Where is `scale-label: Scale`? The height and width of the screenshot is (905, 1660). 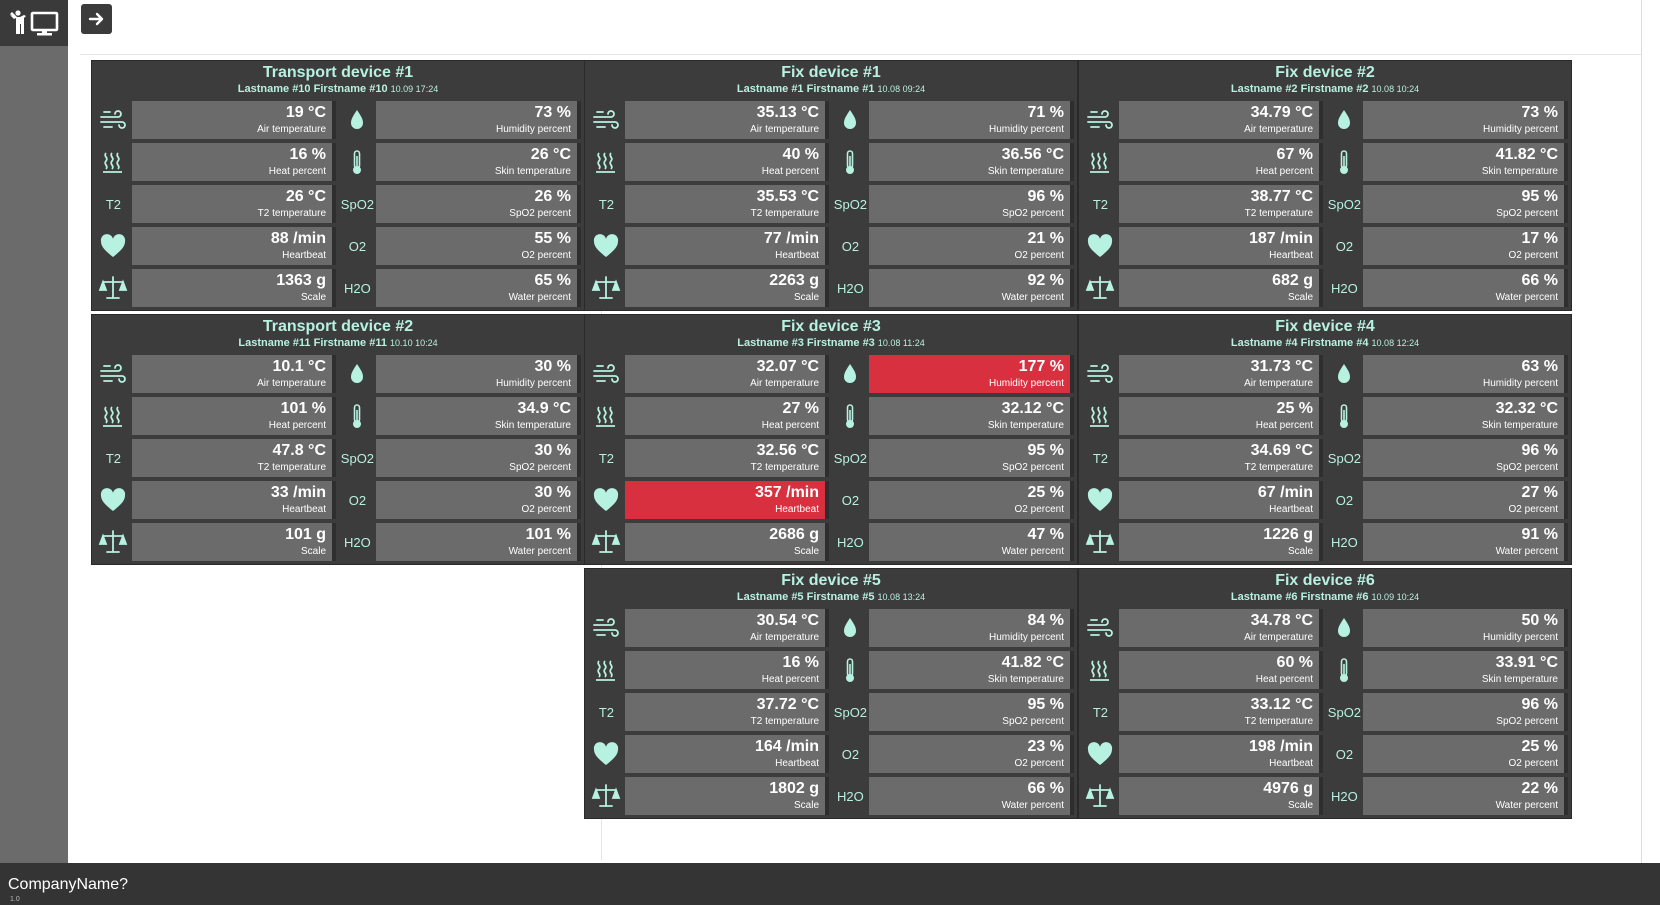 scale-label: Scale is located at coordinates (807, 805).